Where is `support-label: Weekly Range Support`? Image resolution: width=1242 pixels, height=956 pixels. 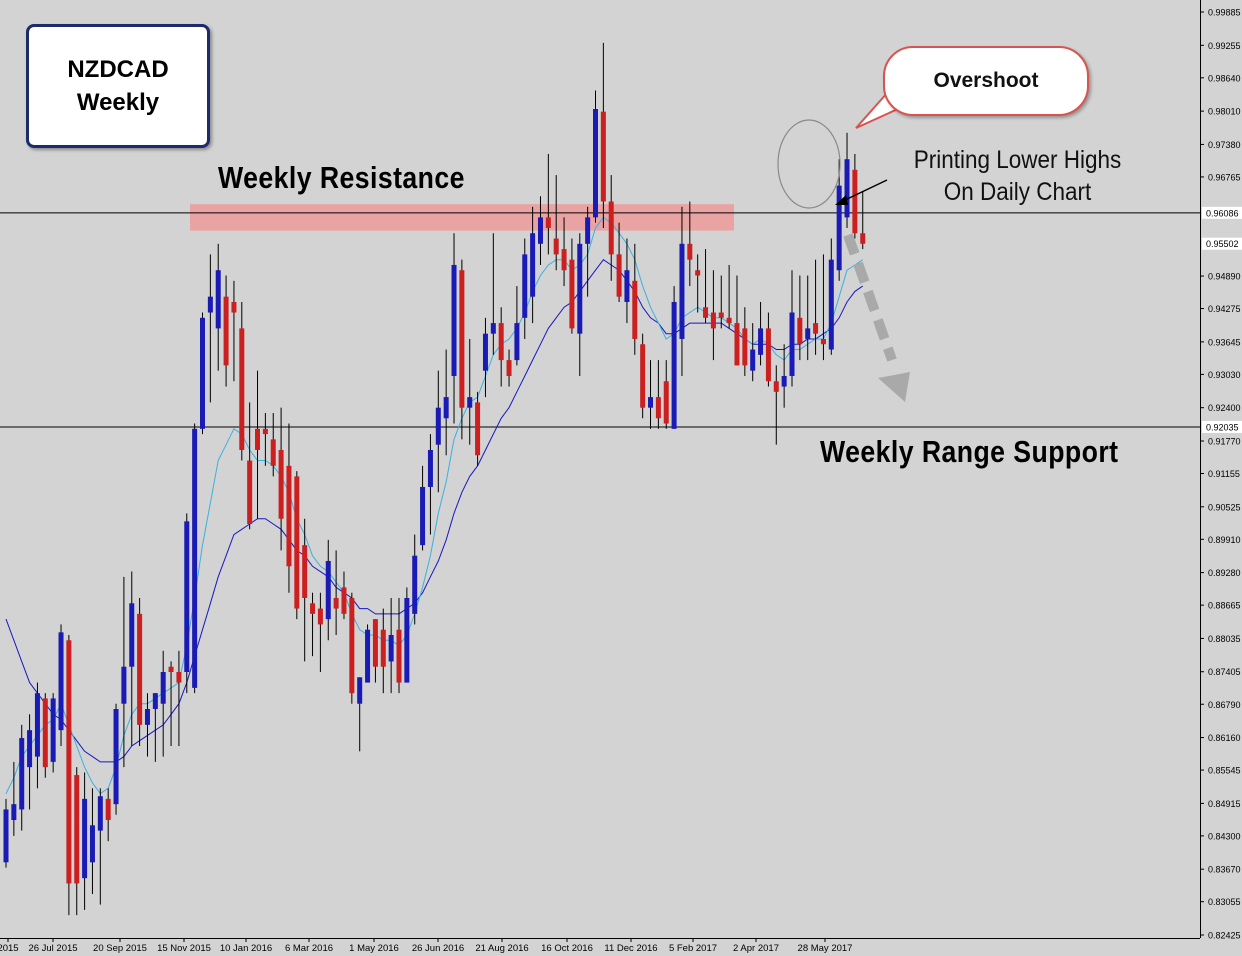
support-label: Weekly Range Support is located at coordinates (969, 451).